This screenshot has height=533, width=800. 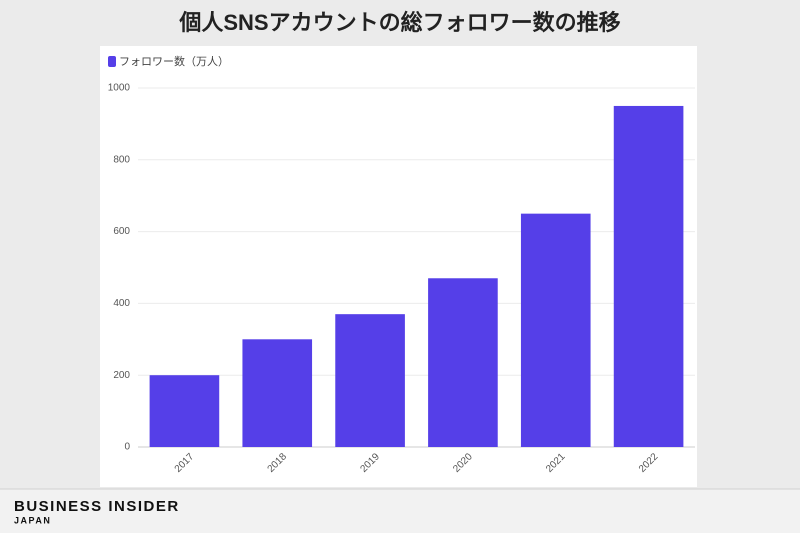 I want to click on y-tick-label: 200, so click(x=121, y=375).